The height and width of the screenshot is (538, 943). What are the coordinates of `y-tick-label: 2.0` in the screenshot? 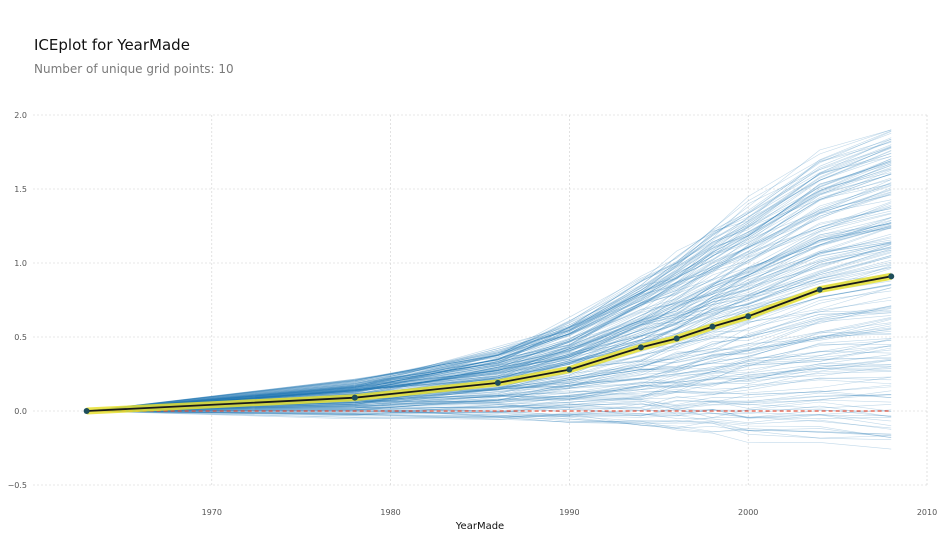 It's located at (20, 115).